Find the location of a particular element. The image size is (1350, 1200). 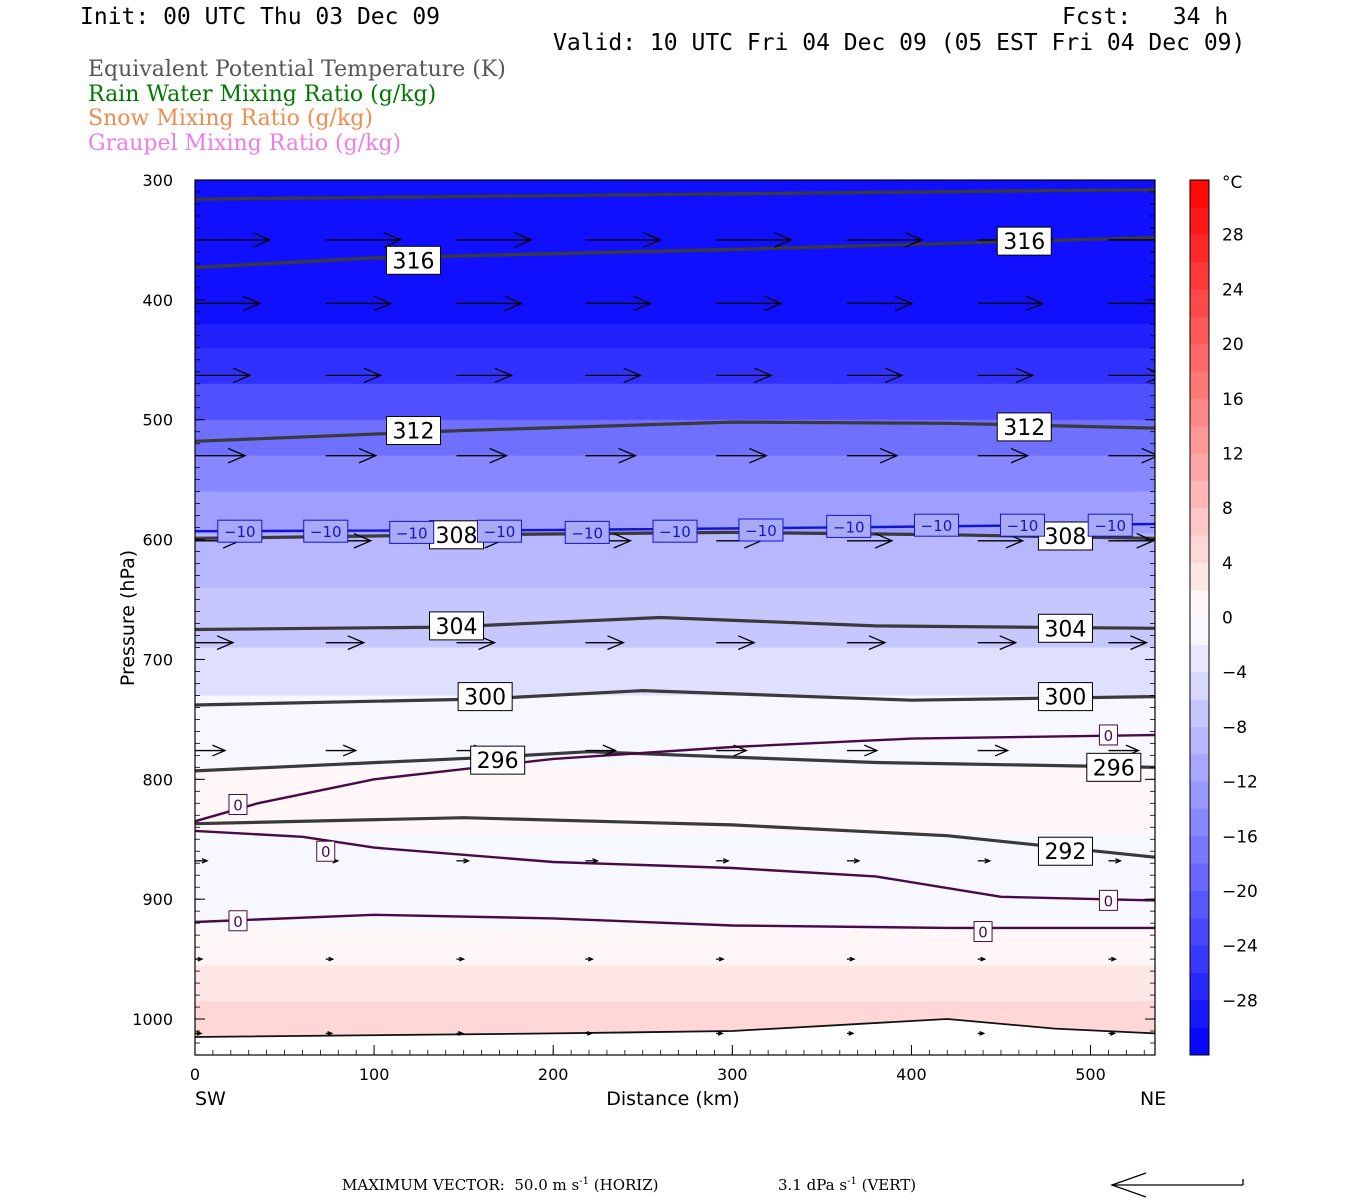

x-tick-label: 100 is located at coordinates (374, 1074).